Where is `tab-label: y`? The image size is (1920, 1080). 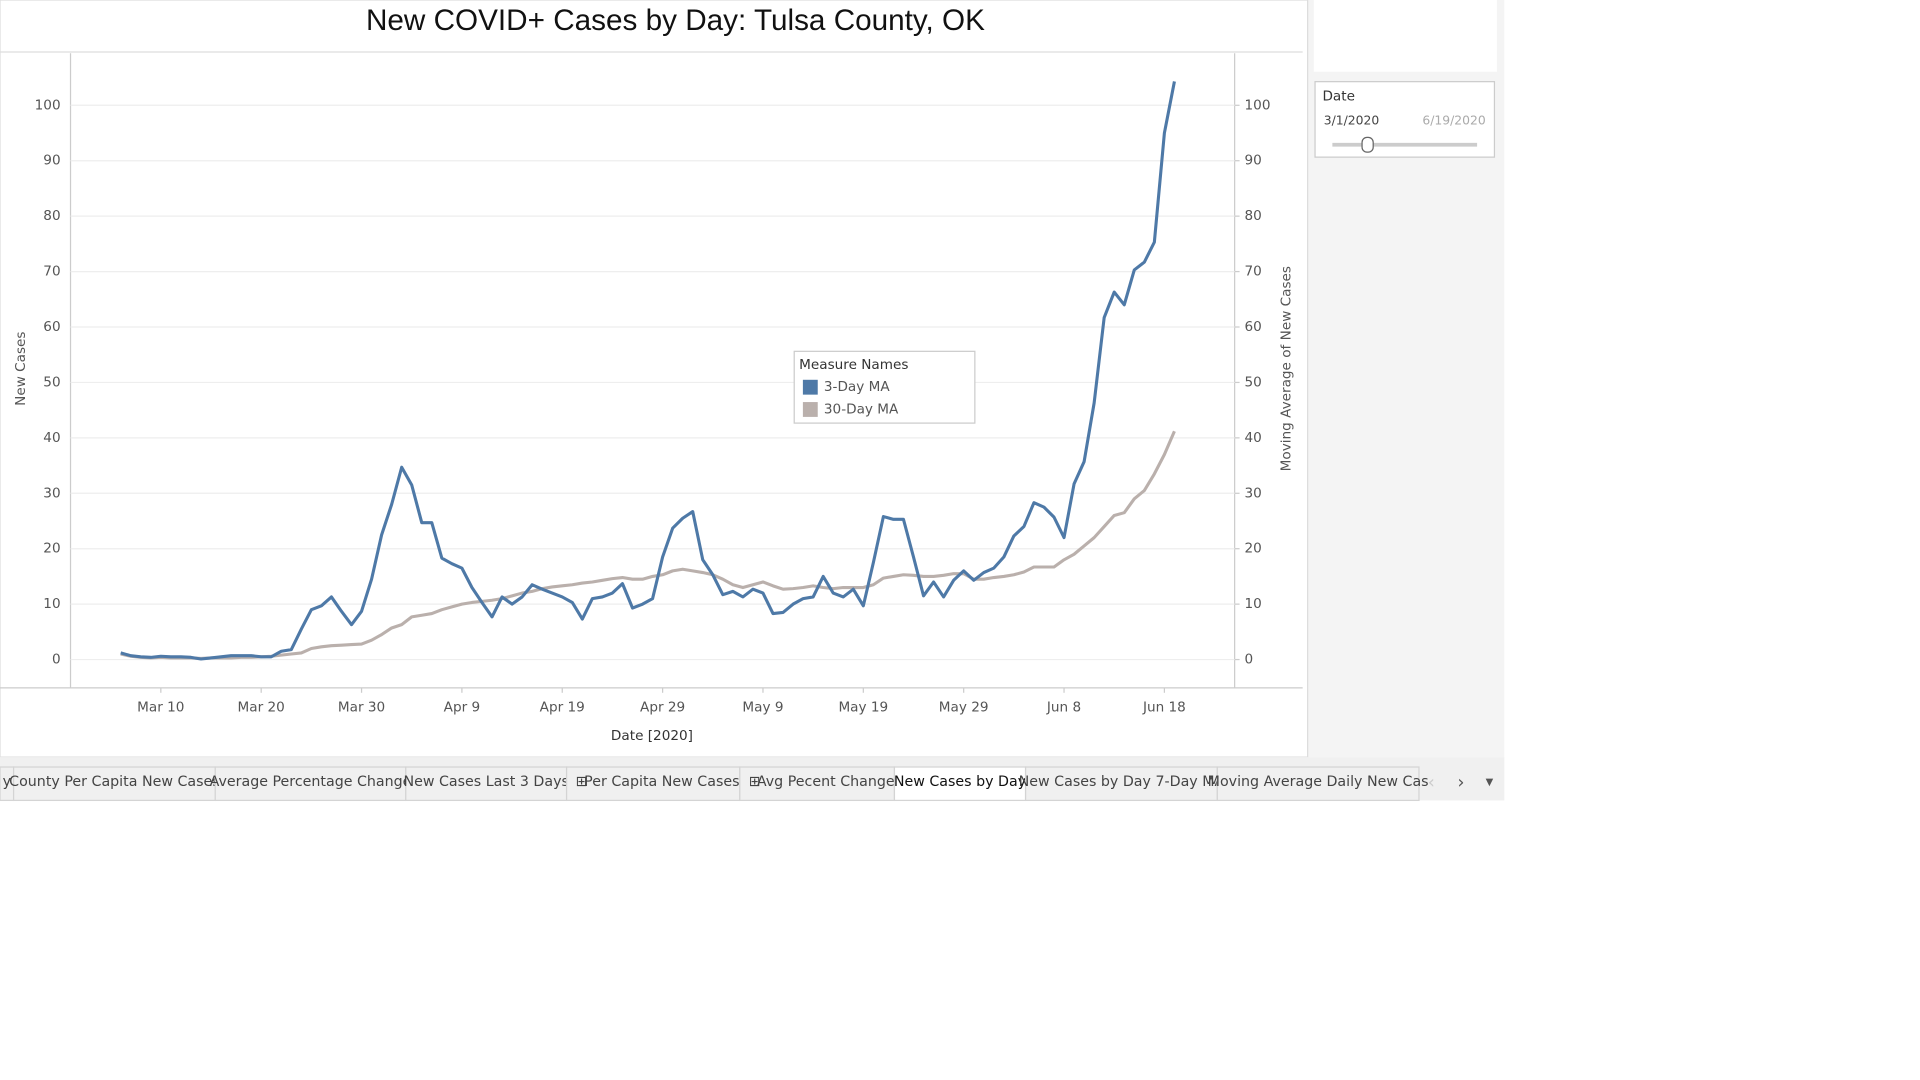 tab-label: y is located at coordinates (7, 782).